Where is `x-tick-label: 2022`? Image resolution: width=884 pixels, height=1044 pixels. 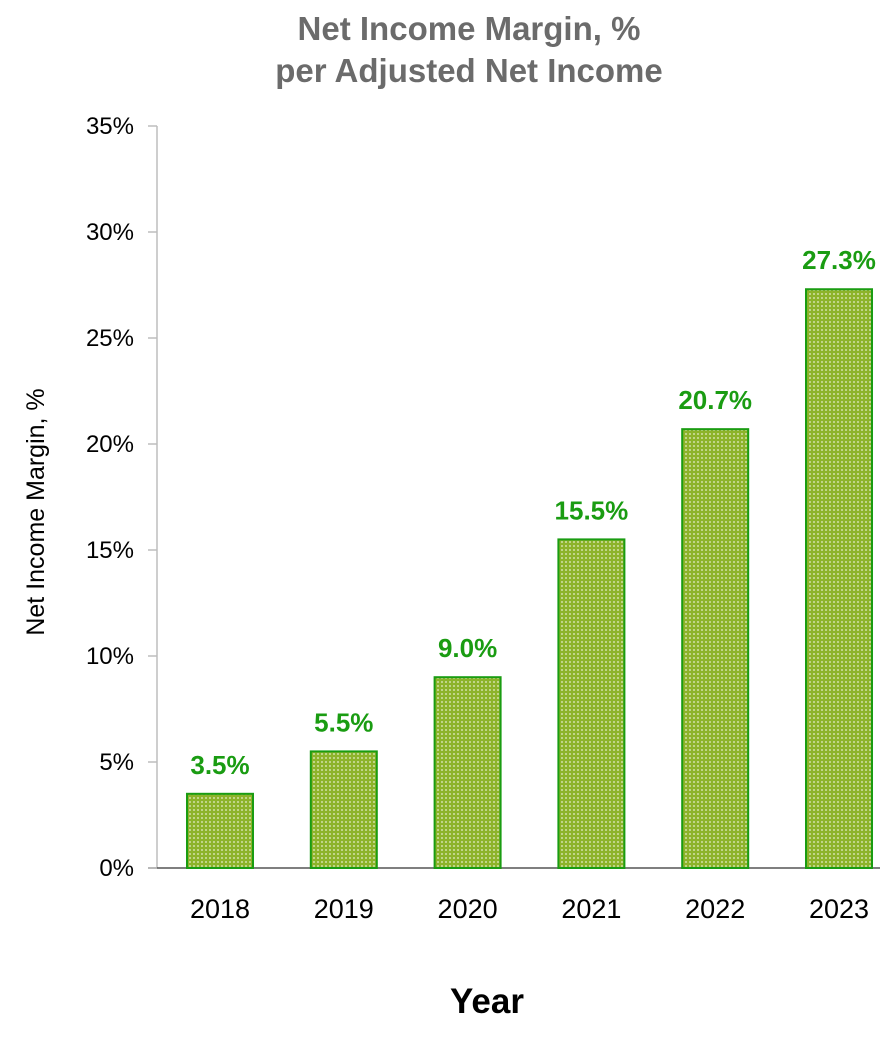
x-tick-label: 2022 is located at coordinates (715, 909).